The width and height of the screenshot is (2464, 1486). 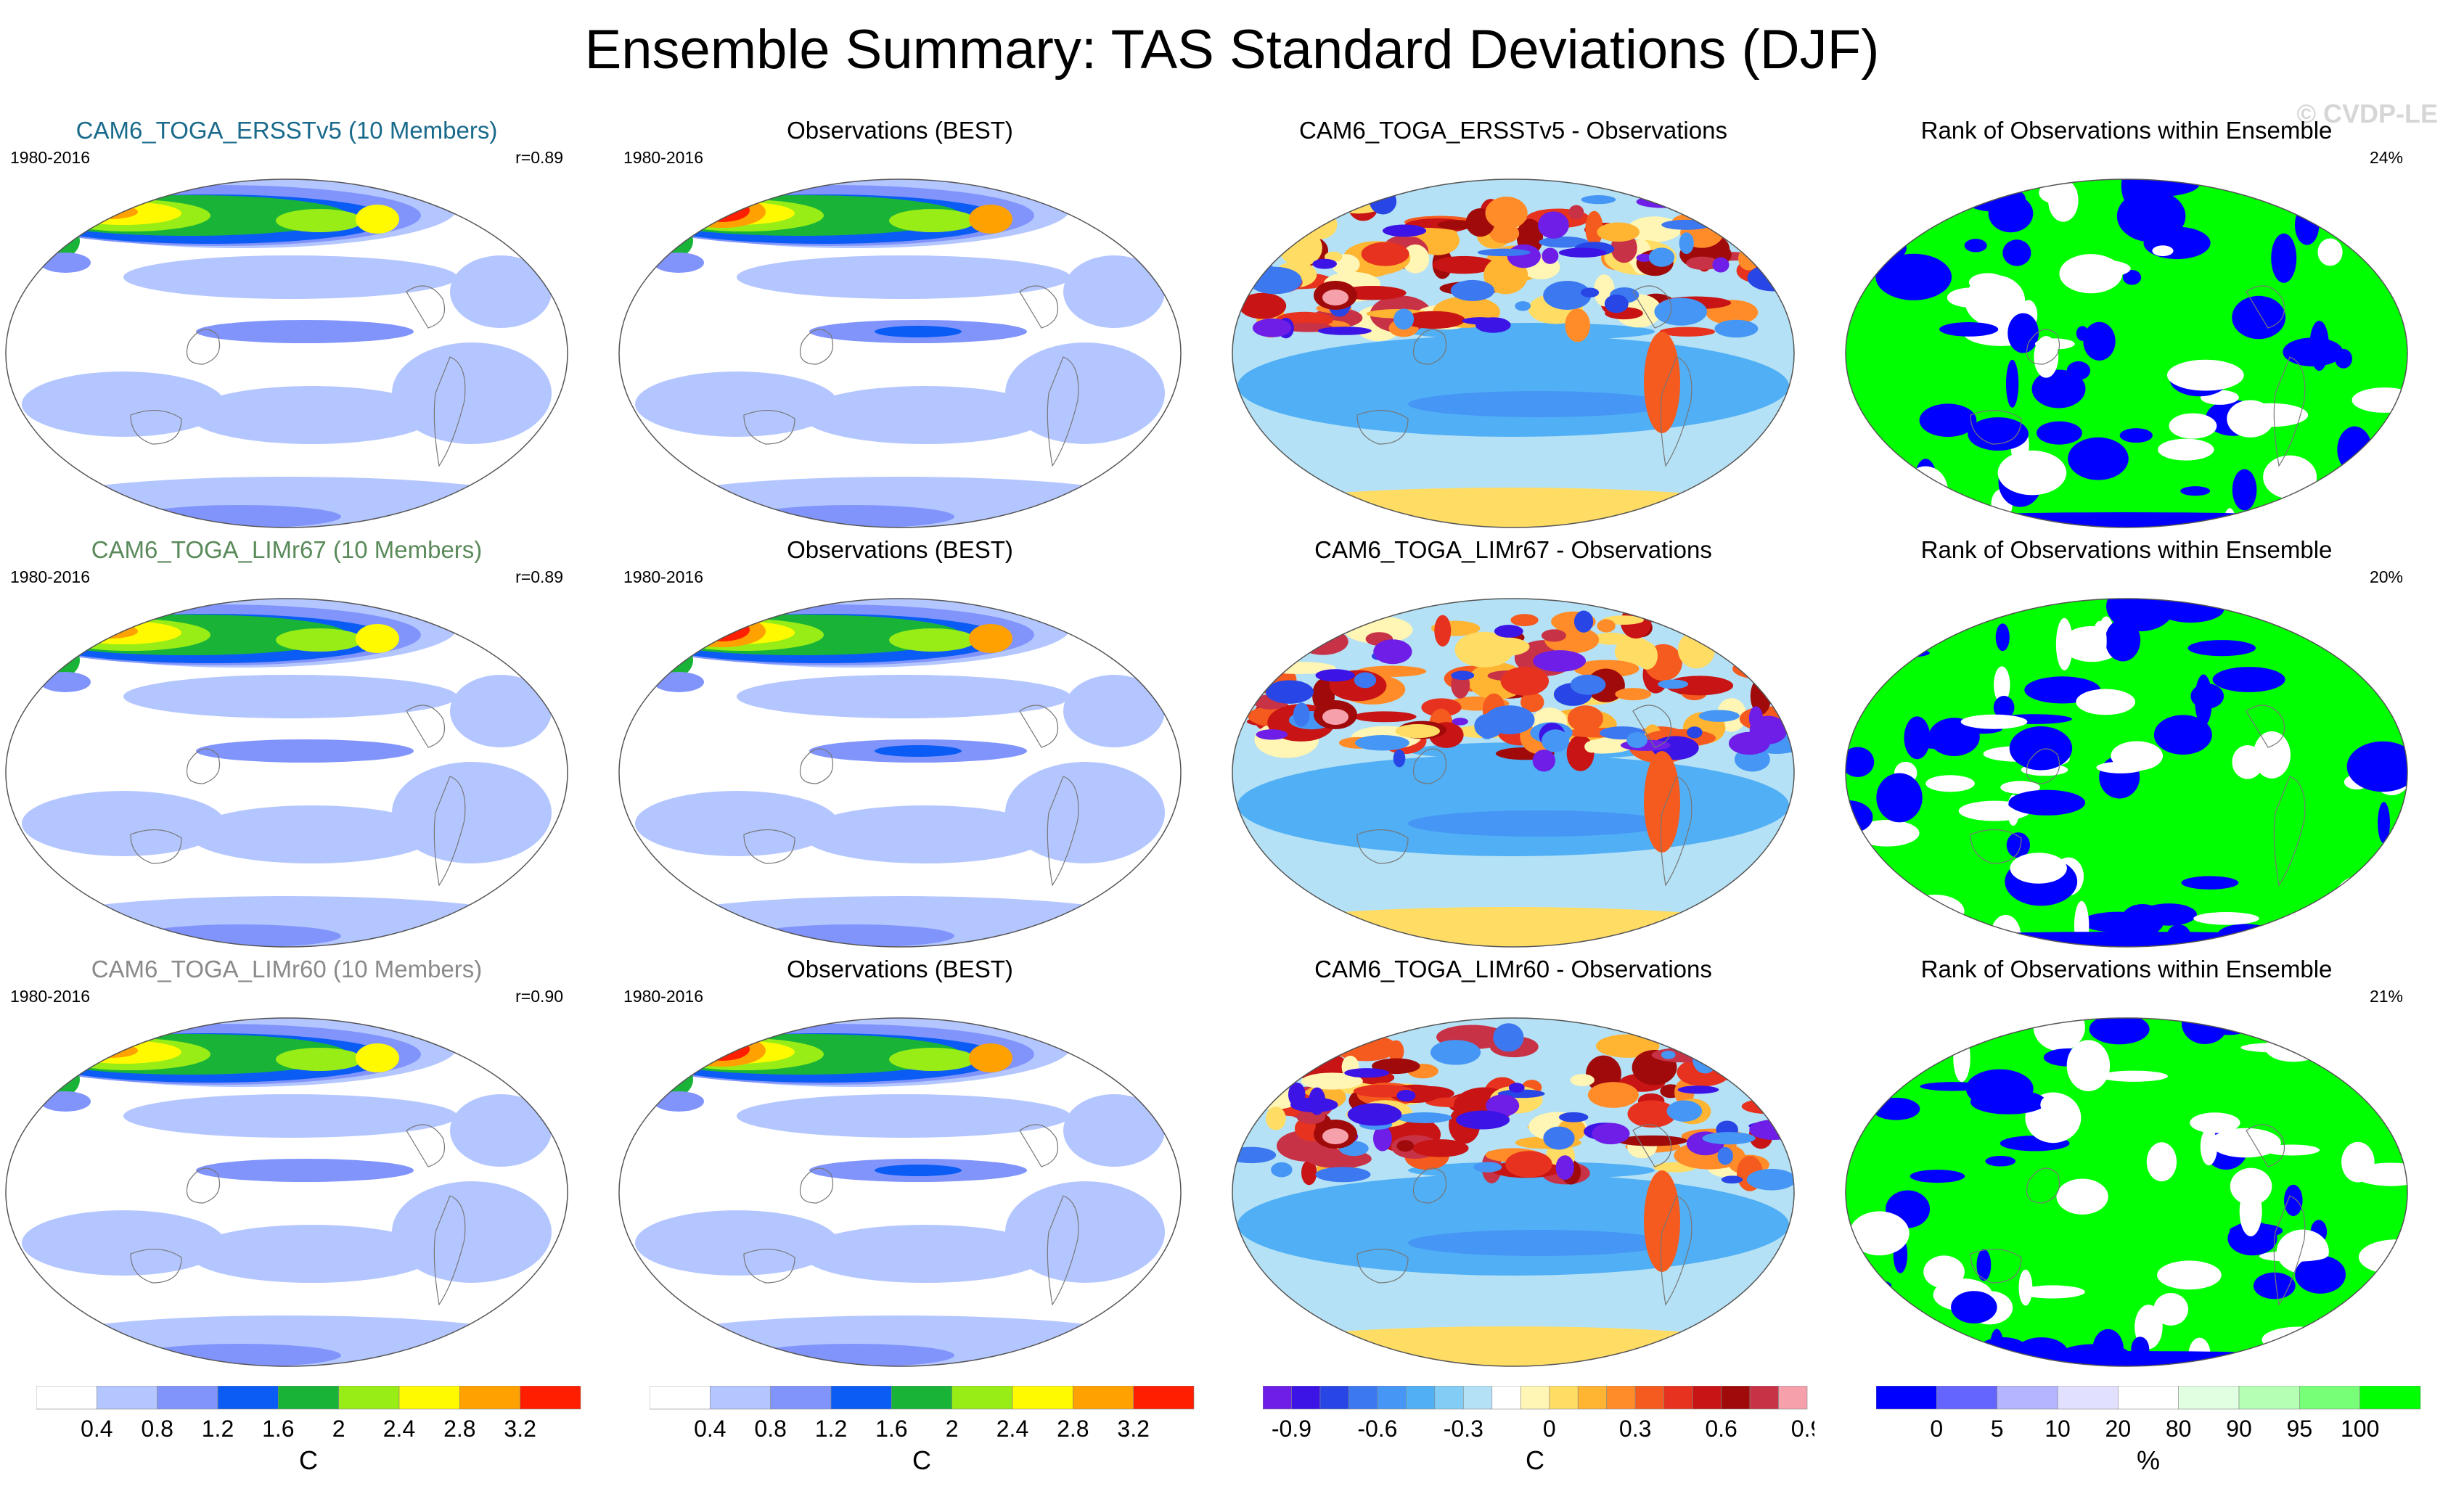 What do you see at coordinates (157, 1429) in the screenshot?
I see `colorbar-tick-label: 0.8` at bounding box center [157, 1429].